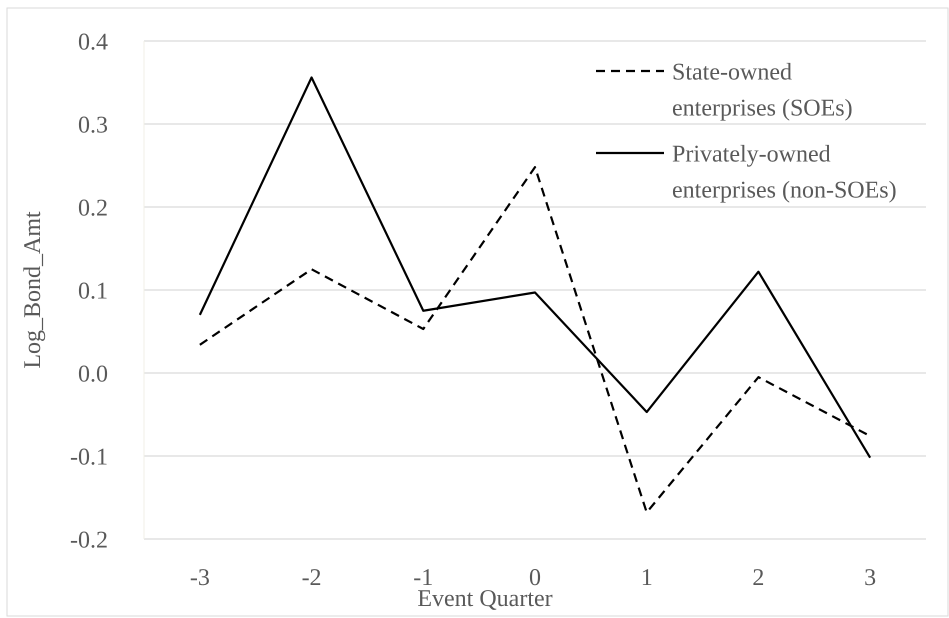  What do you see at coordinates (89, 540) in the screenshot?
I see `y-tick-label: -0.2` at bounding box center [89, 540].